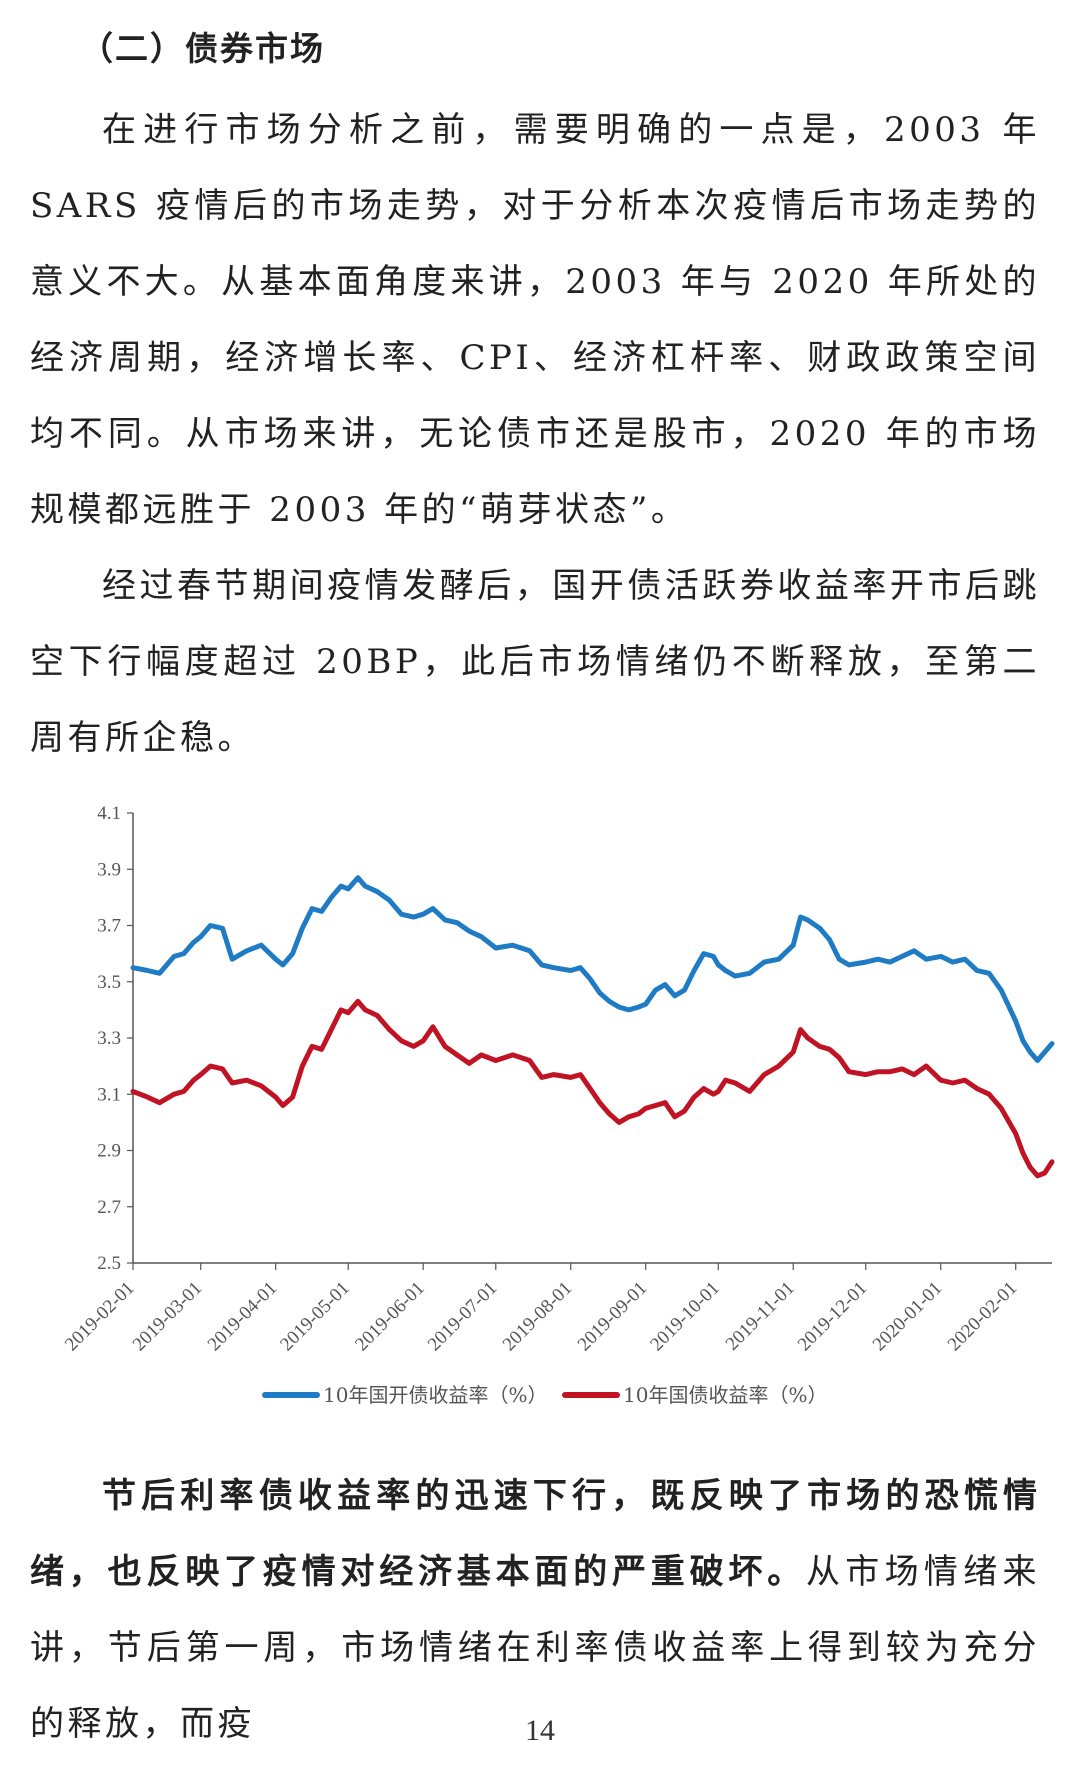 This screenshot has width=1080, height=1774. What do you see at coordinates (243, 1317) in the screenshot?
I see `x-tick-label: 2019-04-01` at bounding box center [243, 1317].